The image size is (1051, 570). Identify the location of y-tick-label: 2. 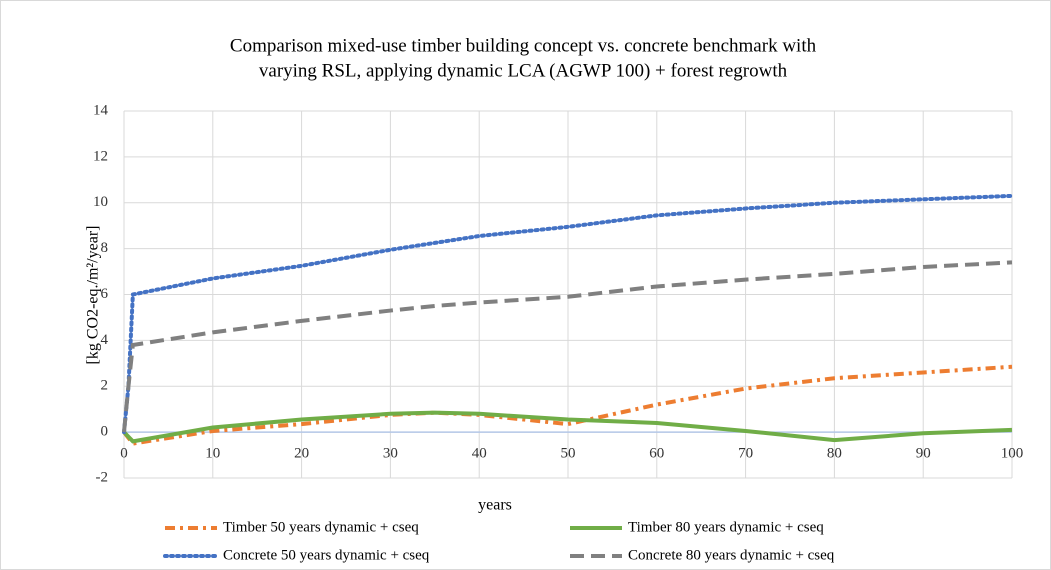
(105, 386).